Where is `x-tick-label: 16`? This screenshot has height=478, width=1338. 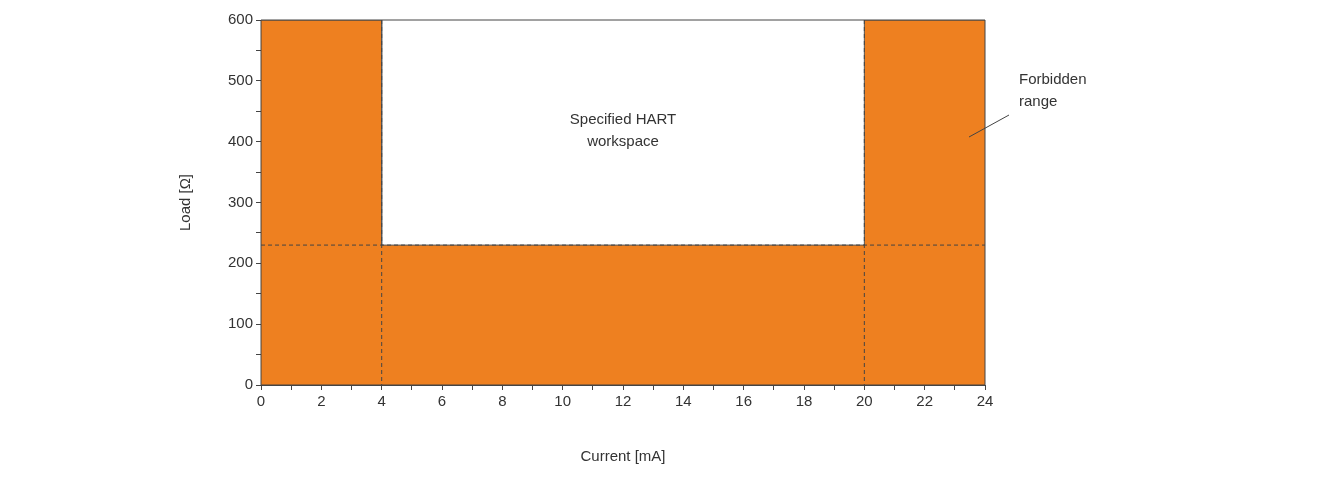 x-tick-label: 16 is located at coordinates (744, 401).